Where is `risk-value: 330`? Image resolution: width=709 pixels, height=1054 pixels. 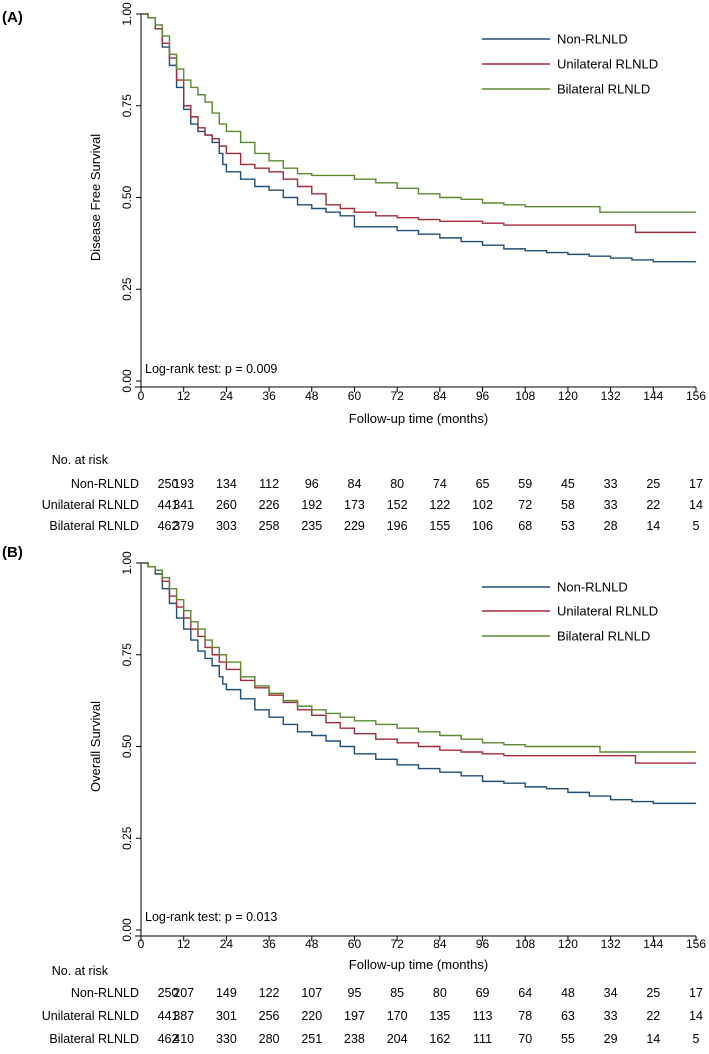 risk-value: 330 is located at coordinates (226, 1039).